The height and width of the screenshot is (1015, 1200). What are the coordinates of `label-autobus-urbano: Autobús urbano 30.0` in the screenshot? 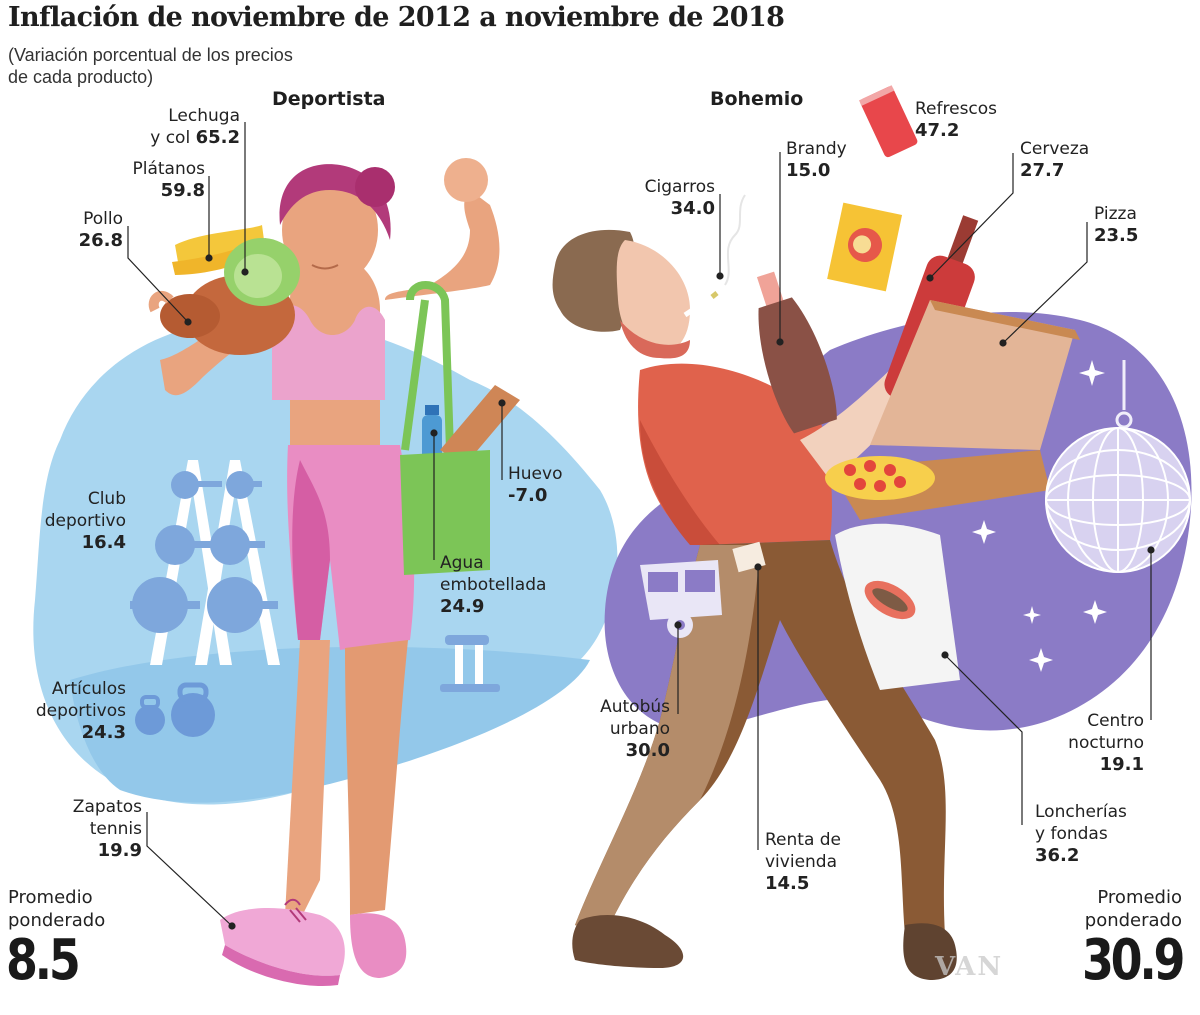 It's located at (620, 729).